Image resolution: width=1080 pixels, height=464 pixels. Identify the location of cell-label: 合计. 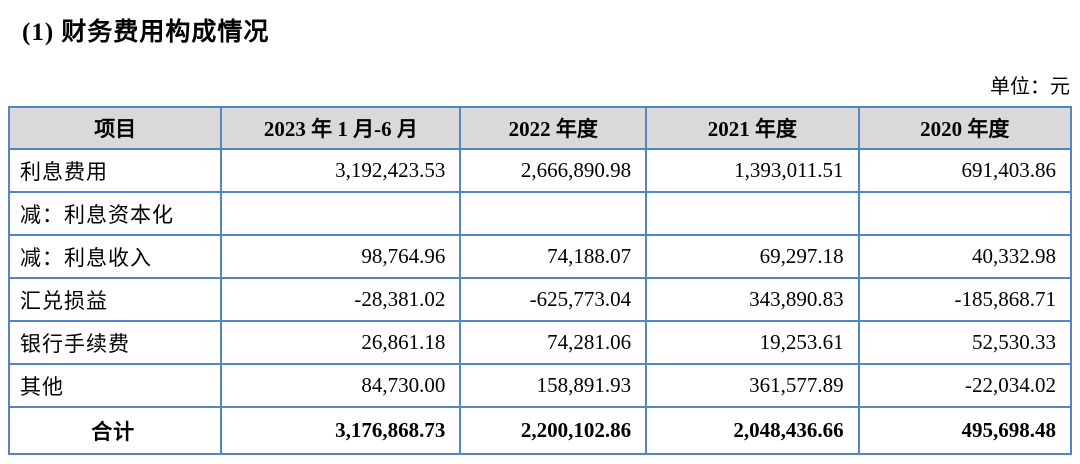
(115, 430).